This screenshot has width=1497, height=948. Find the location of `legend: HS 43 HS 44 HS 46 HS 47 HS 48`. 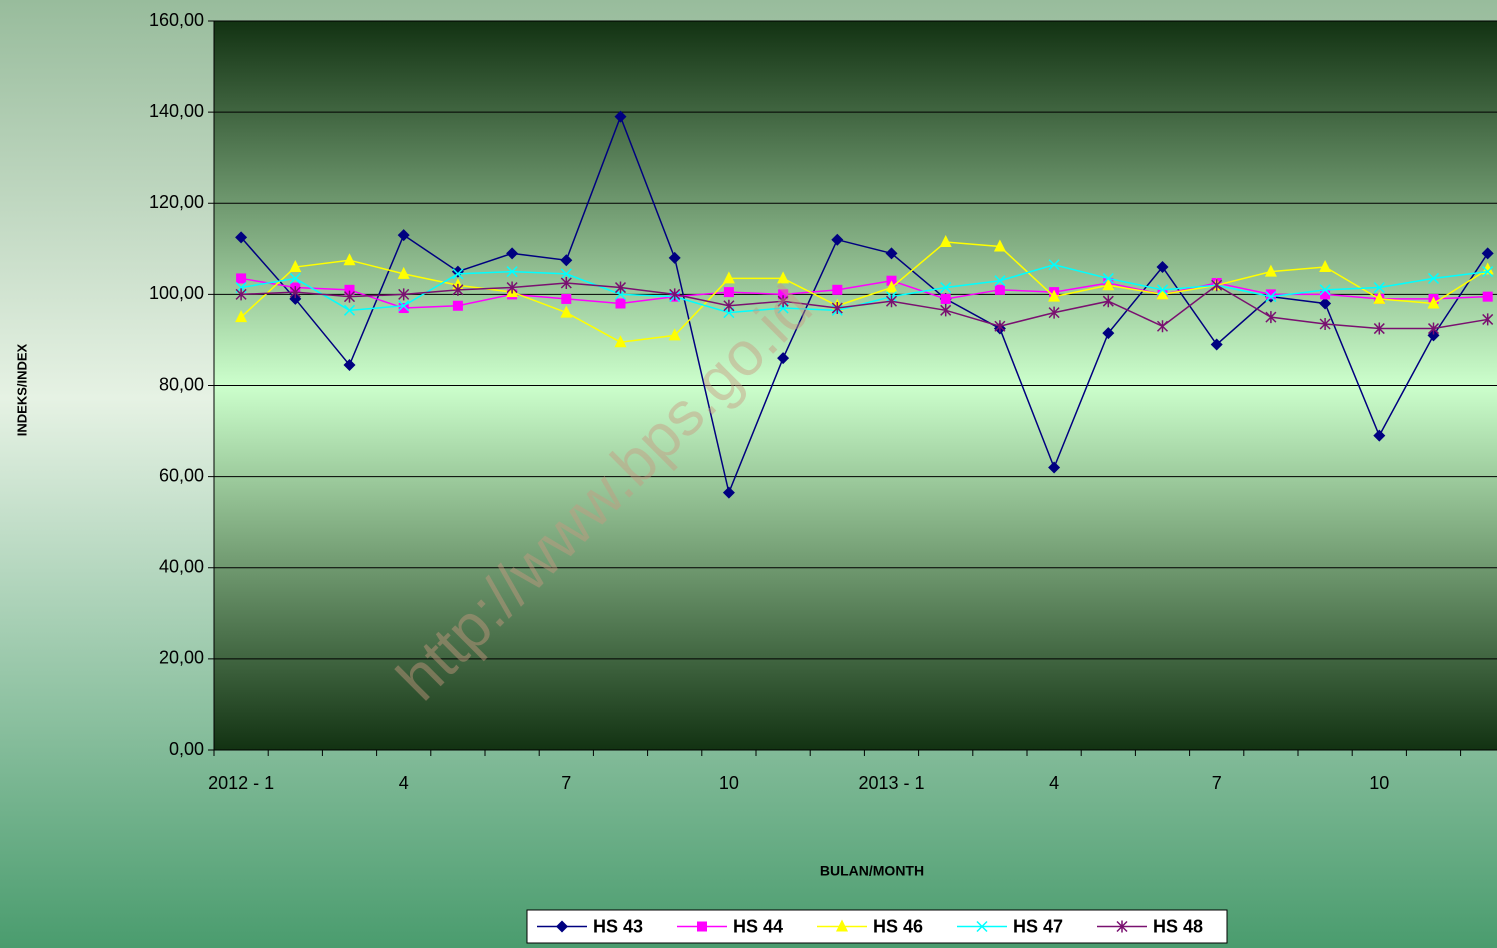

legend: HS 43 HS 44 HS 46 HS 47 HS 48 is located at coordinates (877, 926).